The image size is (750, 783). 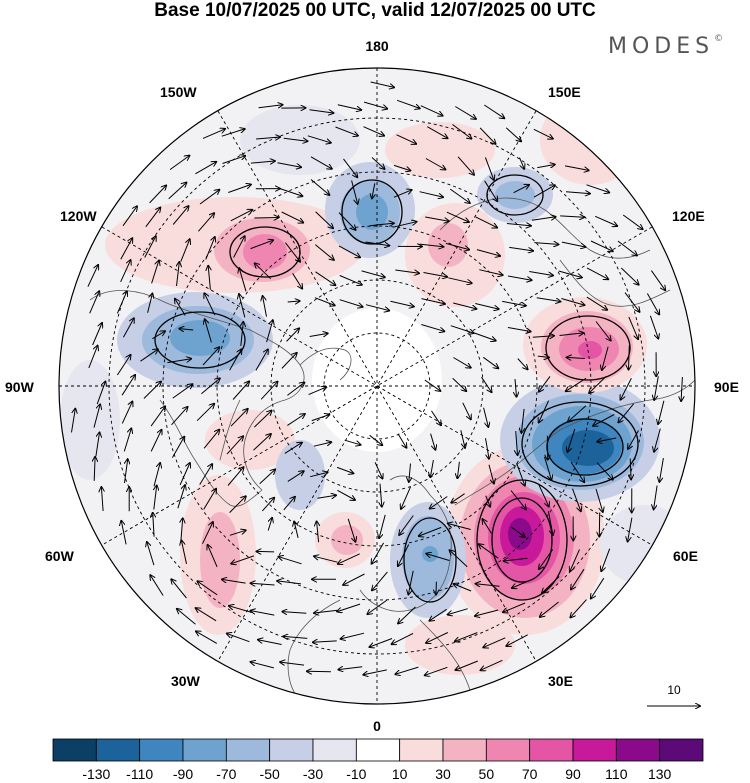 I want to click on colorbar-label: 90, so click(x=573, y=774).